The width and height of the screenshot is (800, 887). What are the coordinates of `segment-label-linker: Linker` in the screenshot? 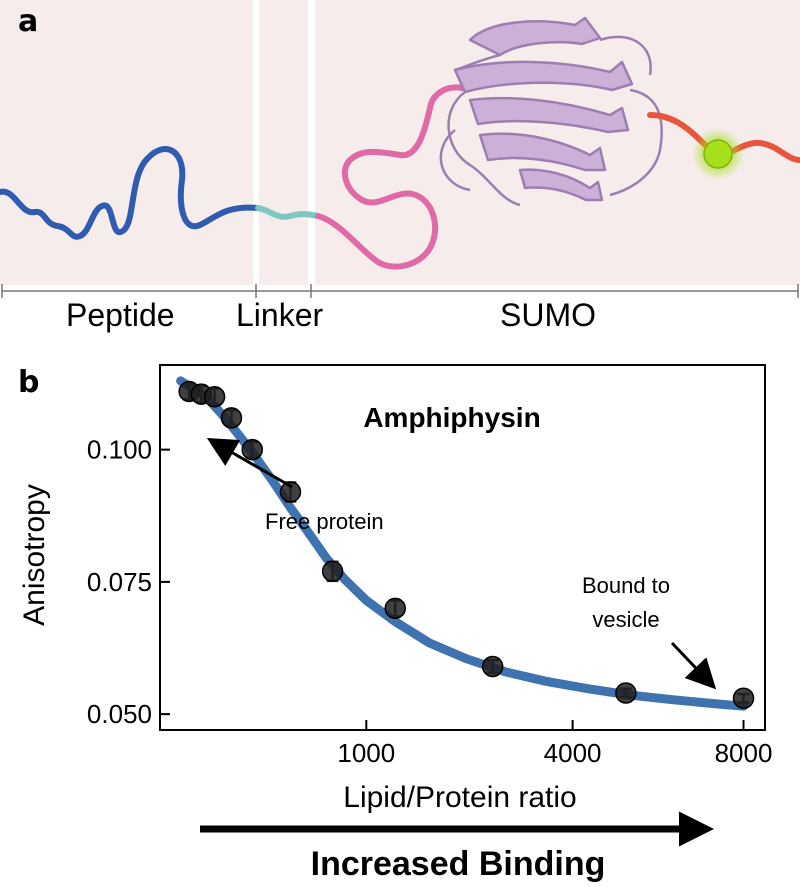 It's located at (280, 315).